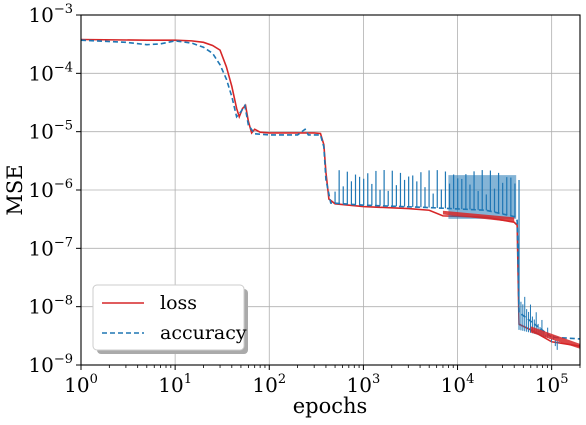  Describe the element at coordinates (552, 384) in the screenshot. I see `x-tick-label: 105` at that location.